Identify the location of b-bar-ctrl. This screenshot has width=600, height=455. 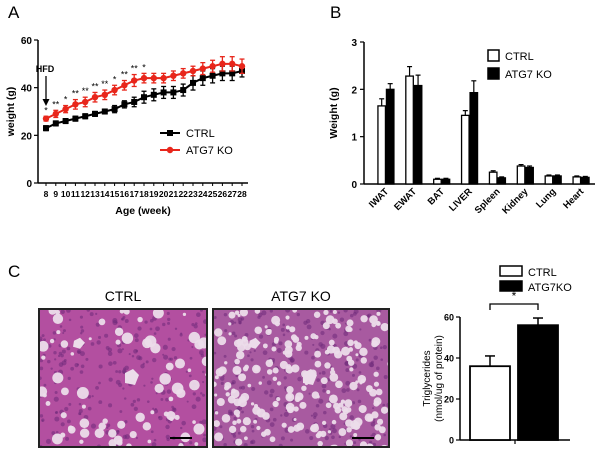
(549, 180).